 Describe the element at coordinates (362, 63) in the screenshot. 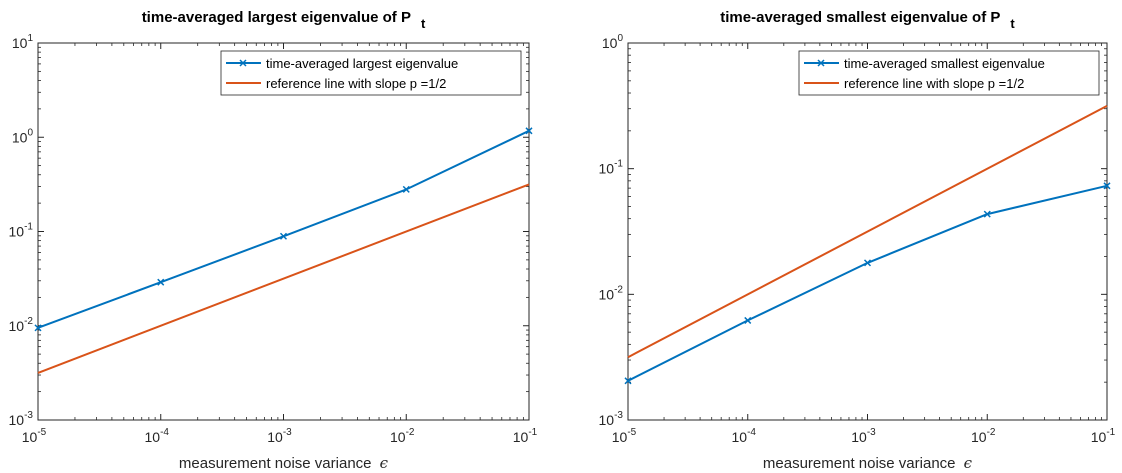

I see `legend-entry-label: time-averaged largest eigenvalue` at that location.